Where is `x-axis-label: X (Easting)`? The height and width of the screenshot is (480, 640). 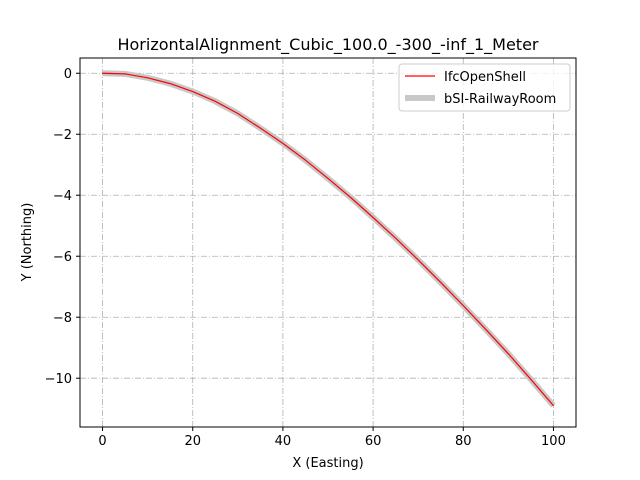 x-axis-label: X (Easting) is located at coordinates (327, 463).